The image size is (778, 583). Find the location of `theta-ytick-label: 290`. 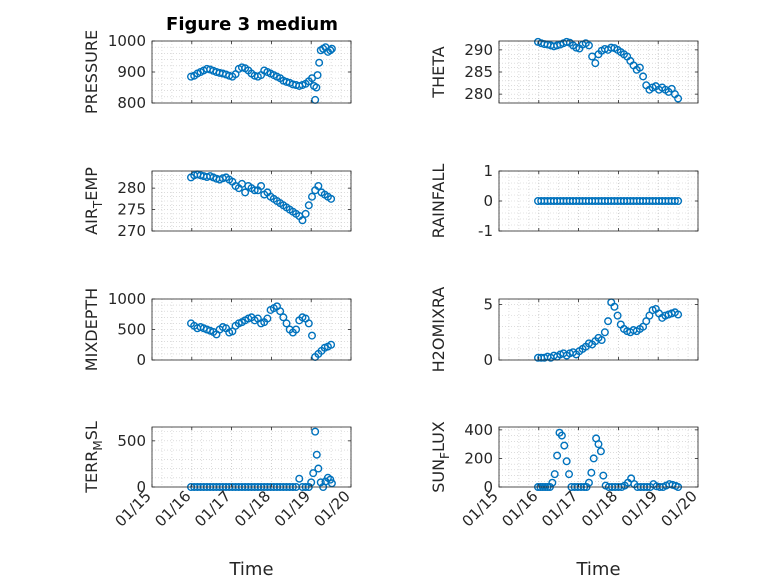

theta-ytick-label: 290 is located at coordinates (478, 50).